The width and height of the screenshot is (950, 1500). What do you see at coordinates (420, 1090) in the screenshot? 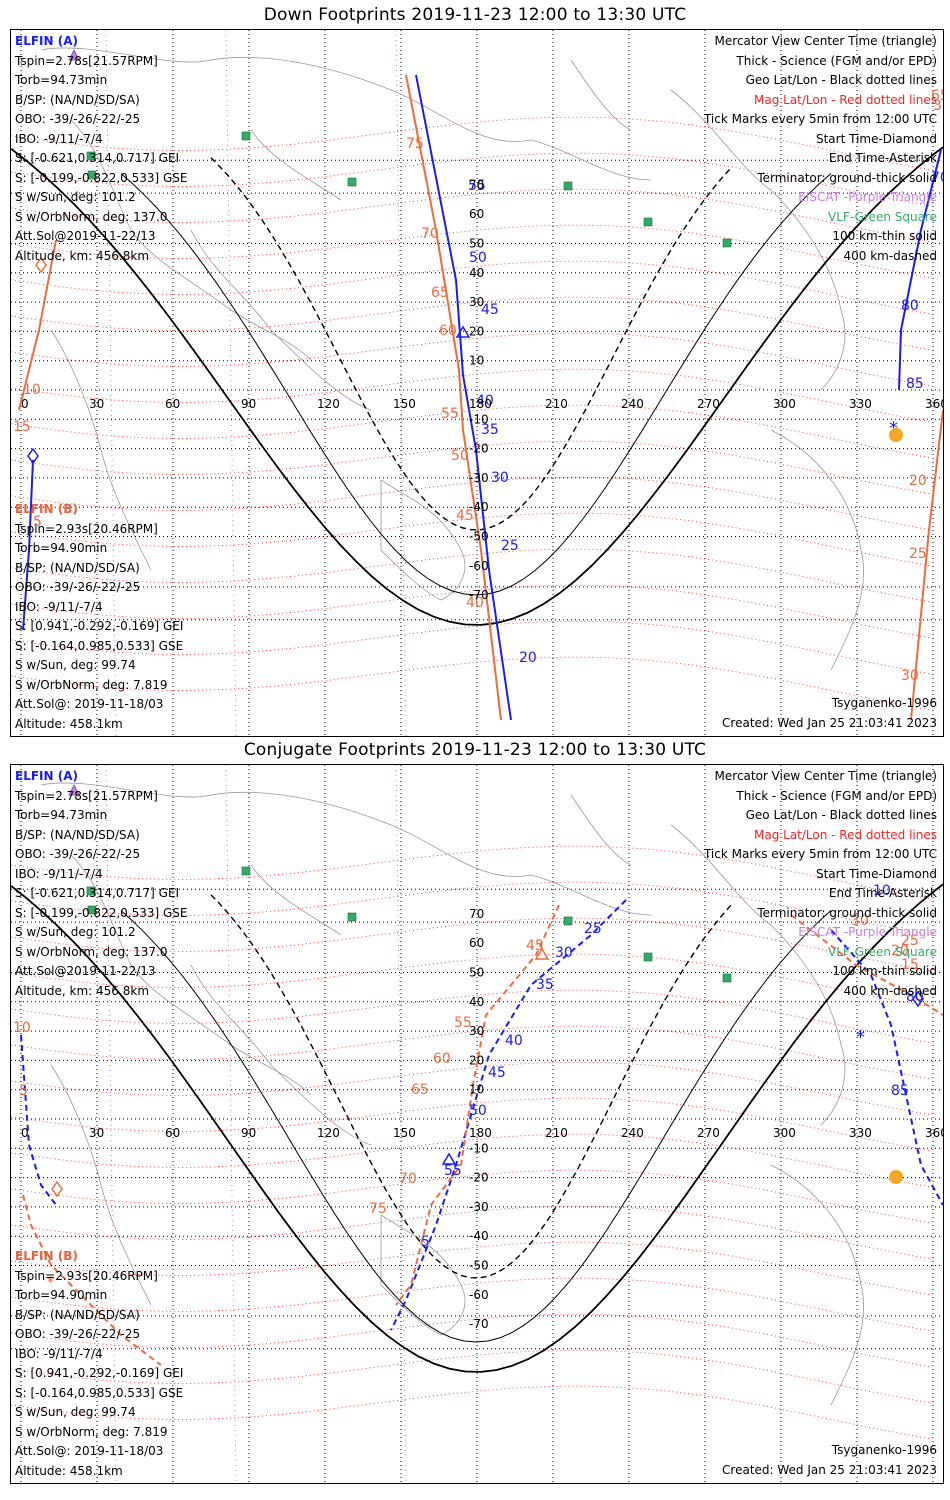
I see `elfin-b-track-label: 65` at bounding box center [420, 1090].